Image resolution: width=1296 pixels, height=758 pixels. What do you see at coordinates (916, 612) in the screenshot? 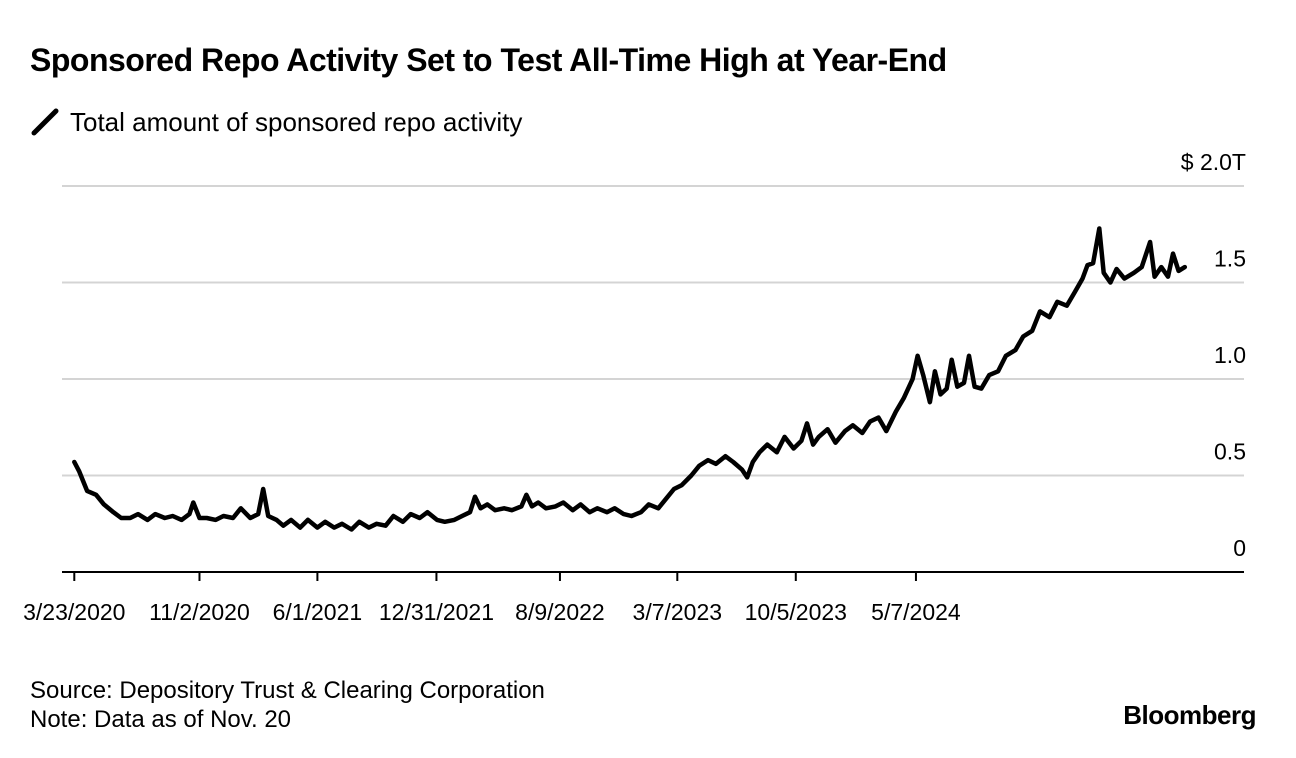
I see `x-tick-label: 5/7/2024` at bounding box center [916, 612].